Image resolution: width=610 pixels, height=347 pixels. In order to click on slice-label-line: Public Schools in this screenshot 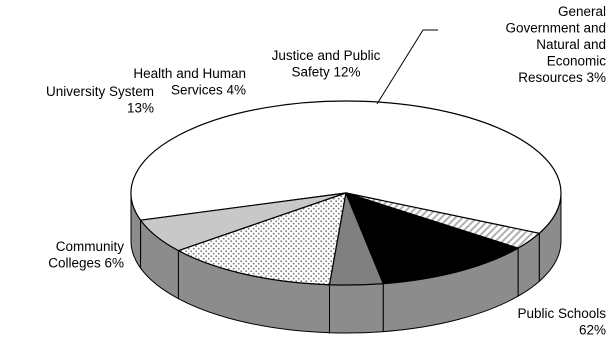, I will do `click(561, 313)`.